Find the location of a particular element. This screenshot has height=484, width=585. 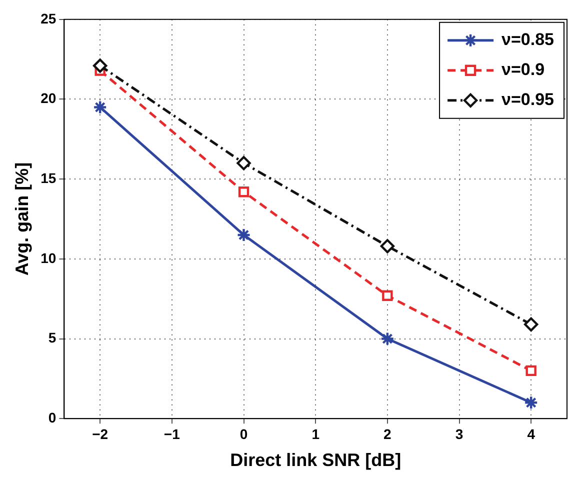

x-tick-label: 2 is located at coordinates (388, 434).